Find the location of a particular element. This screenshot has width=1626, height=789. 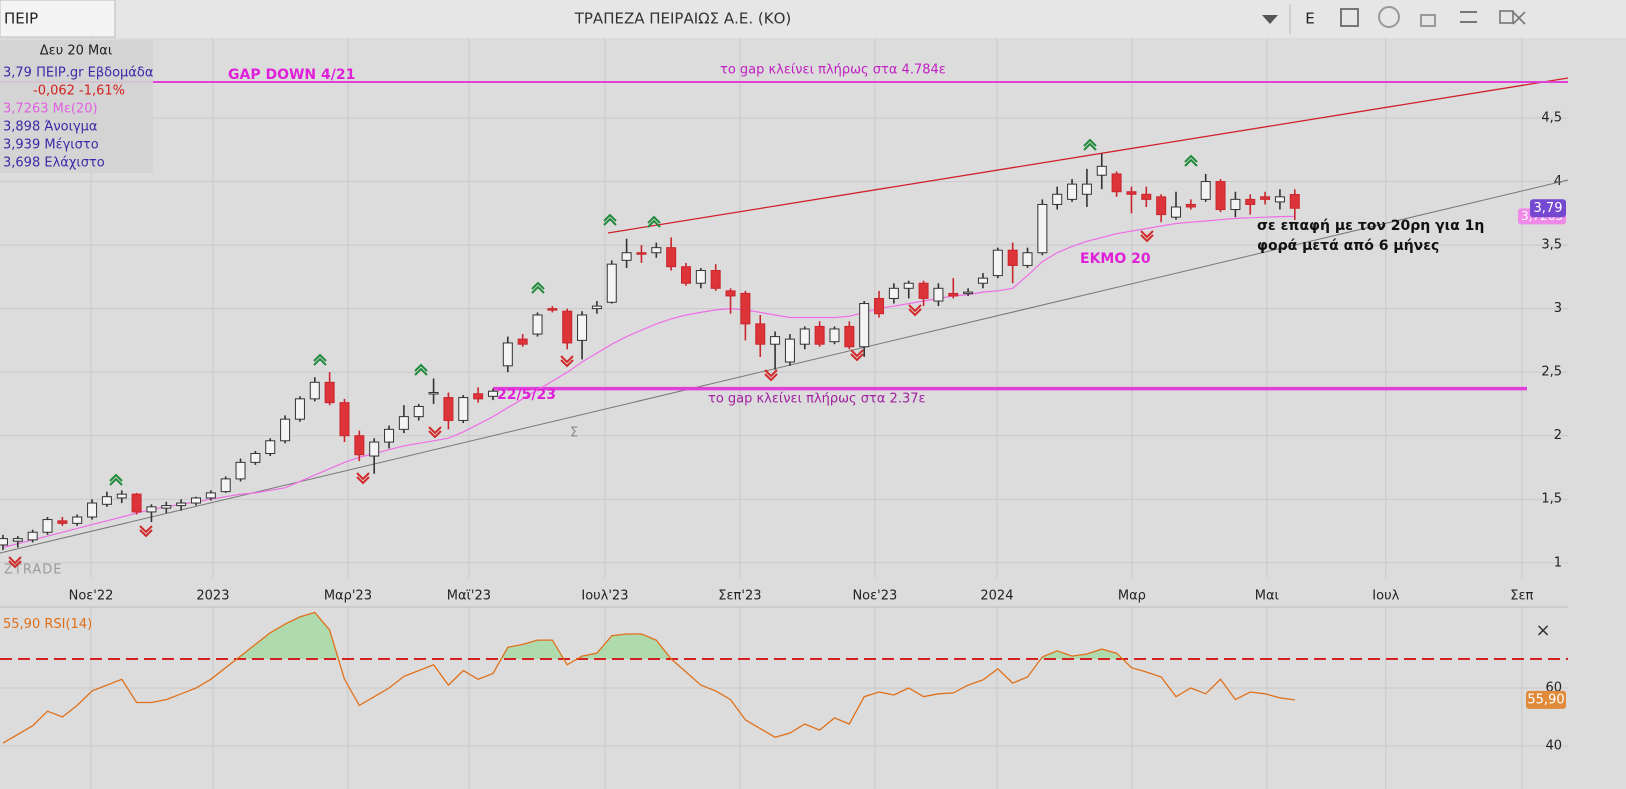

y-tick-label: 3 is located at coordinates (1558, 308).